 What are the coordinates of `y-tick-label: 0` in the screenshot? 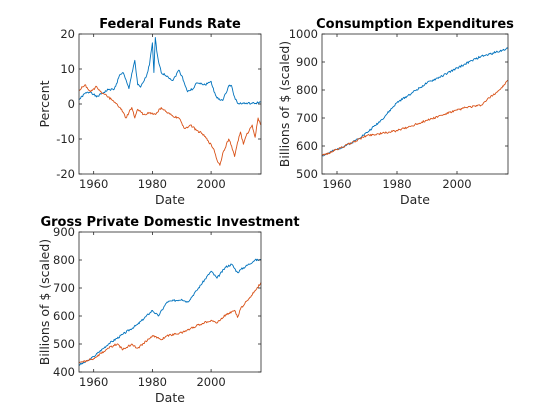 It's located at (71, 104).